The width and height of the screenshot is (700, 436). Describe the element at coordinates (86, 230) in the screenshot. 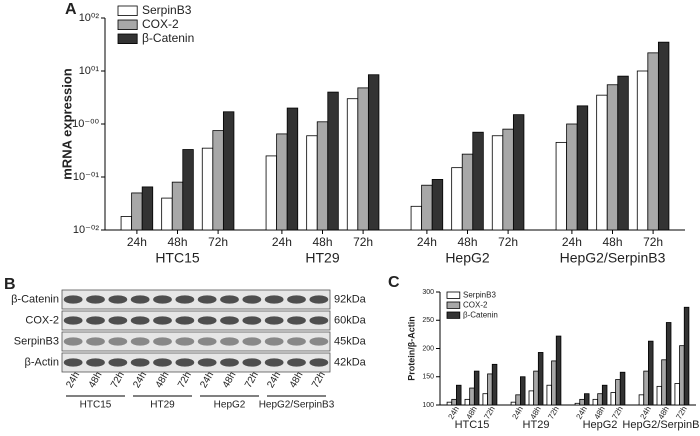

I see `y-tick-label: 10⁻⁰²` at that location.